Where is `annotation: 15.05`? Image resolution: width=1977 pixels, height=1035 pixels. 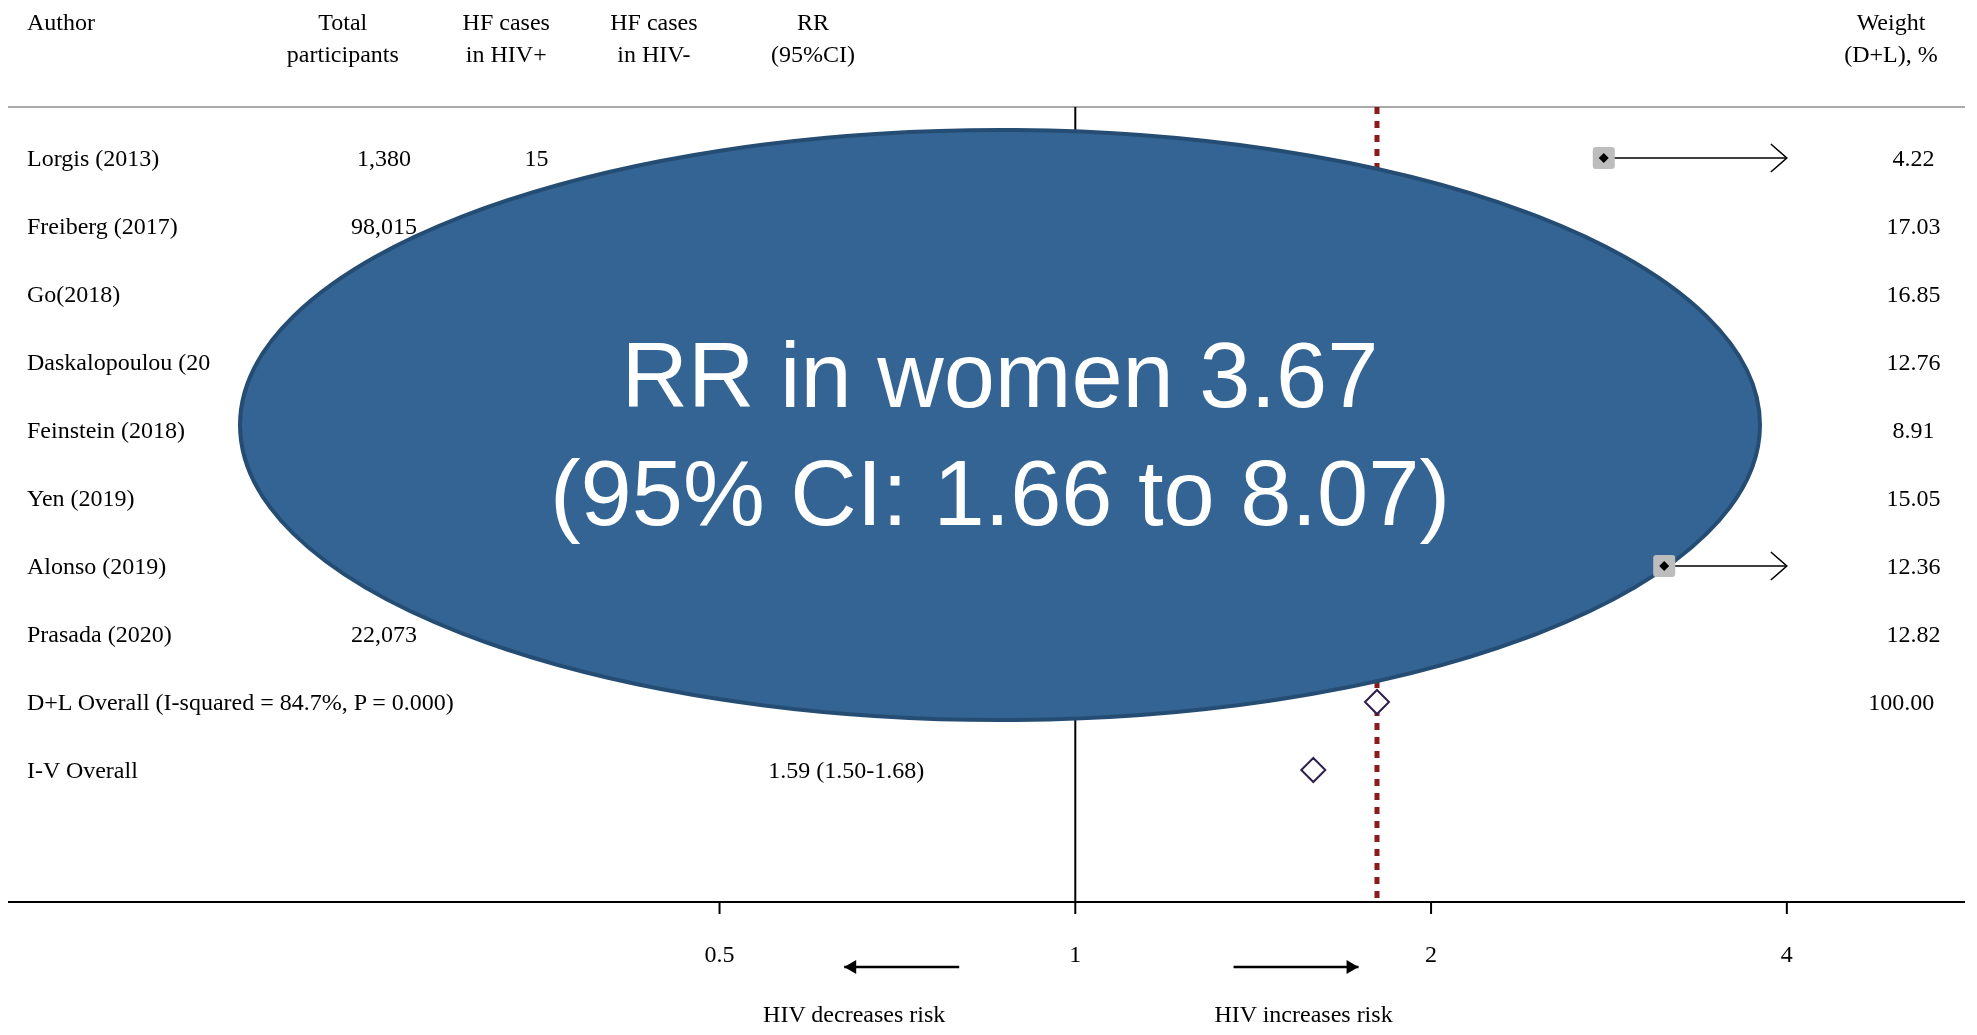 annotation: 15.05 is located at coordinates (1913, 498).